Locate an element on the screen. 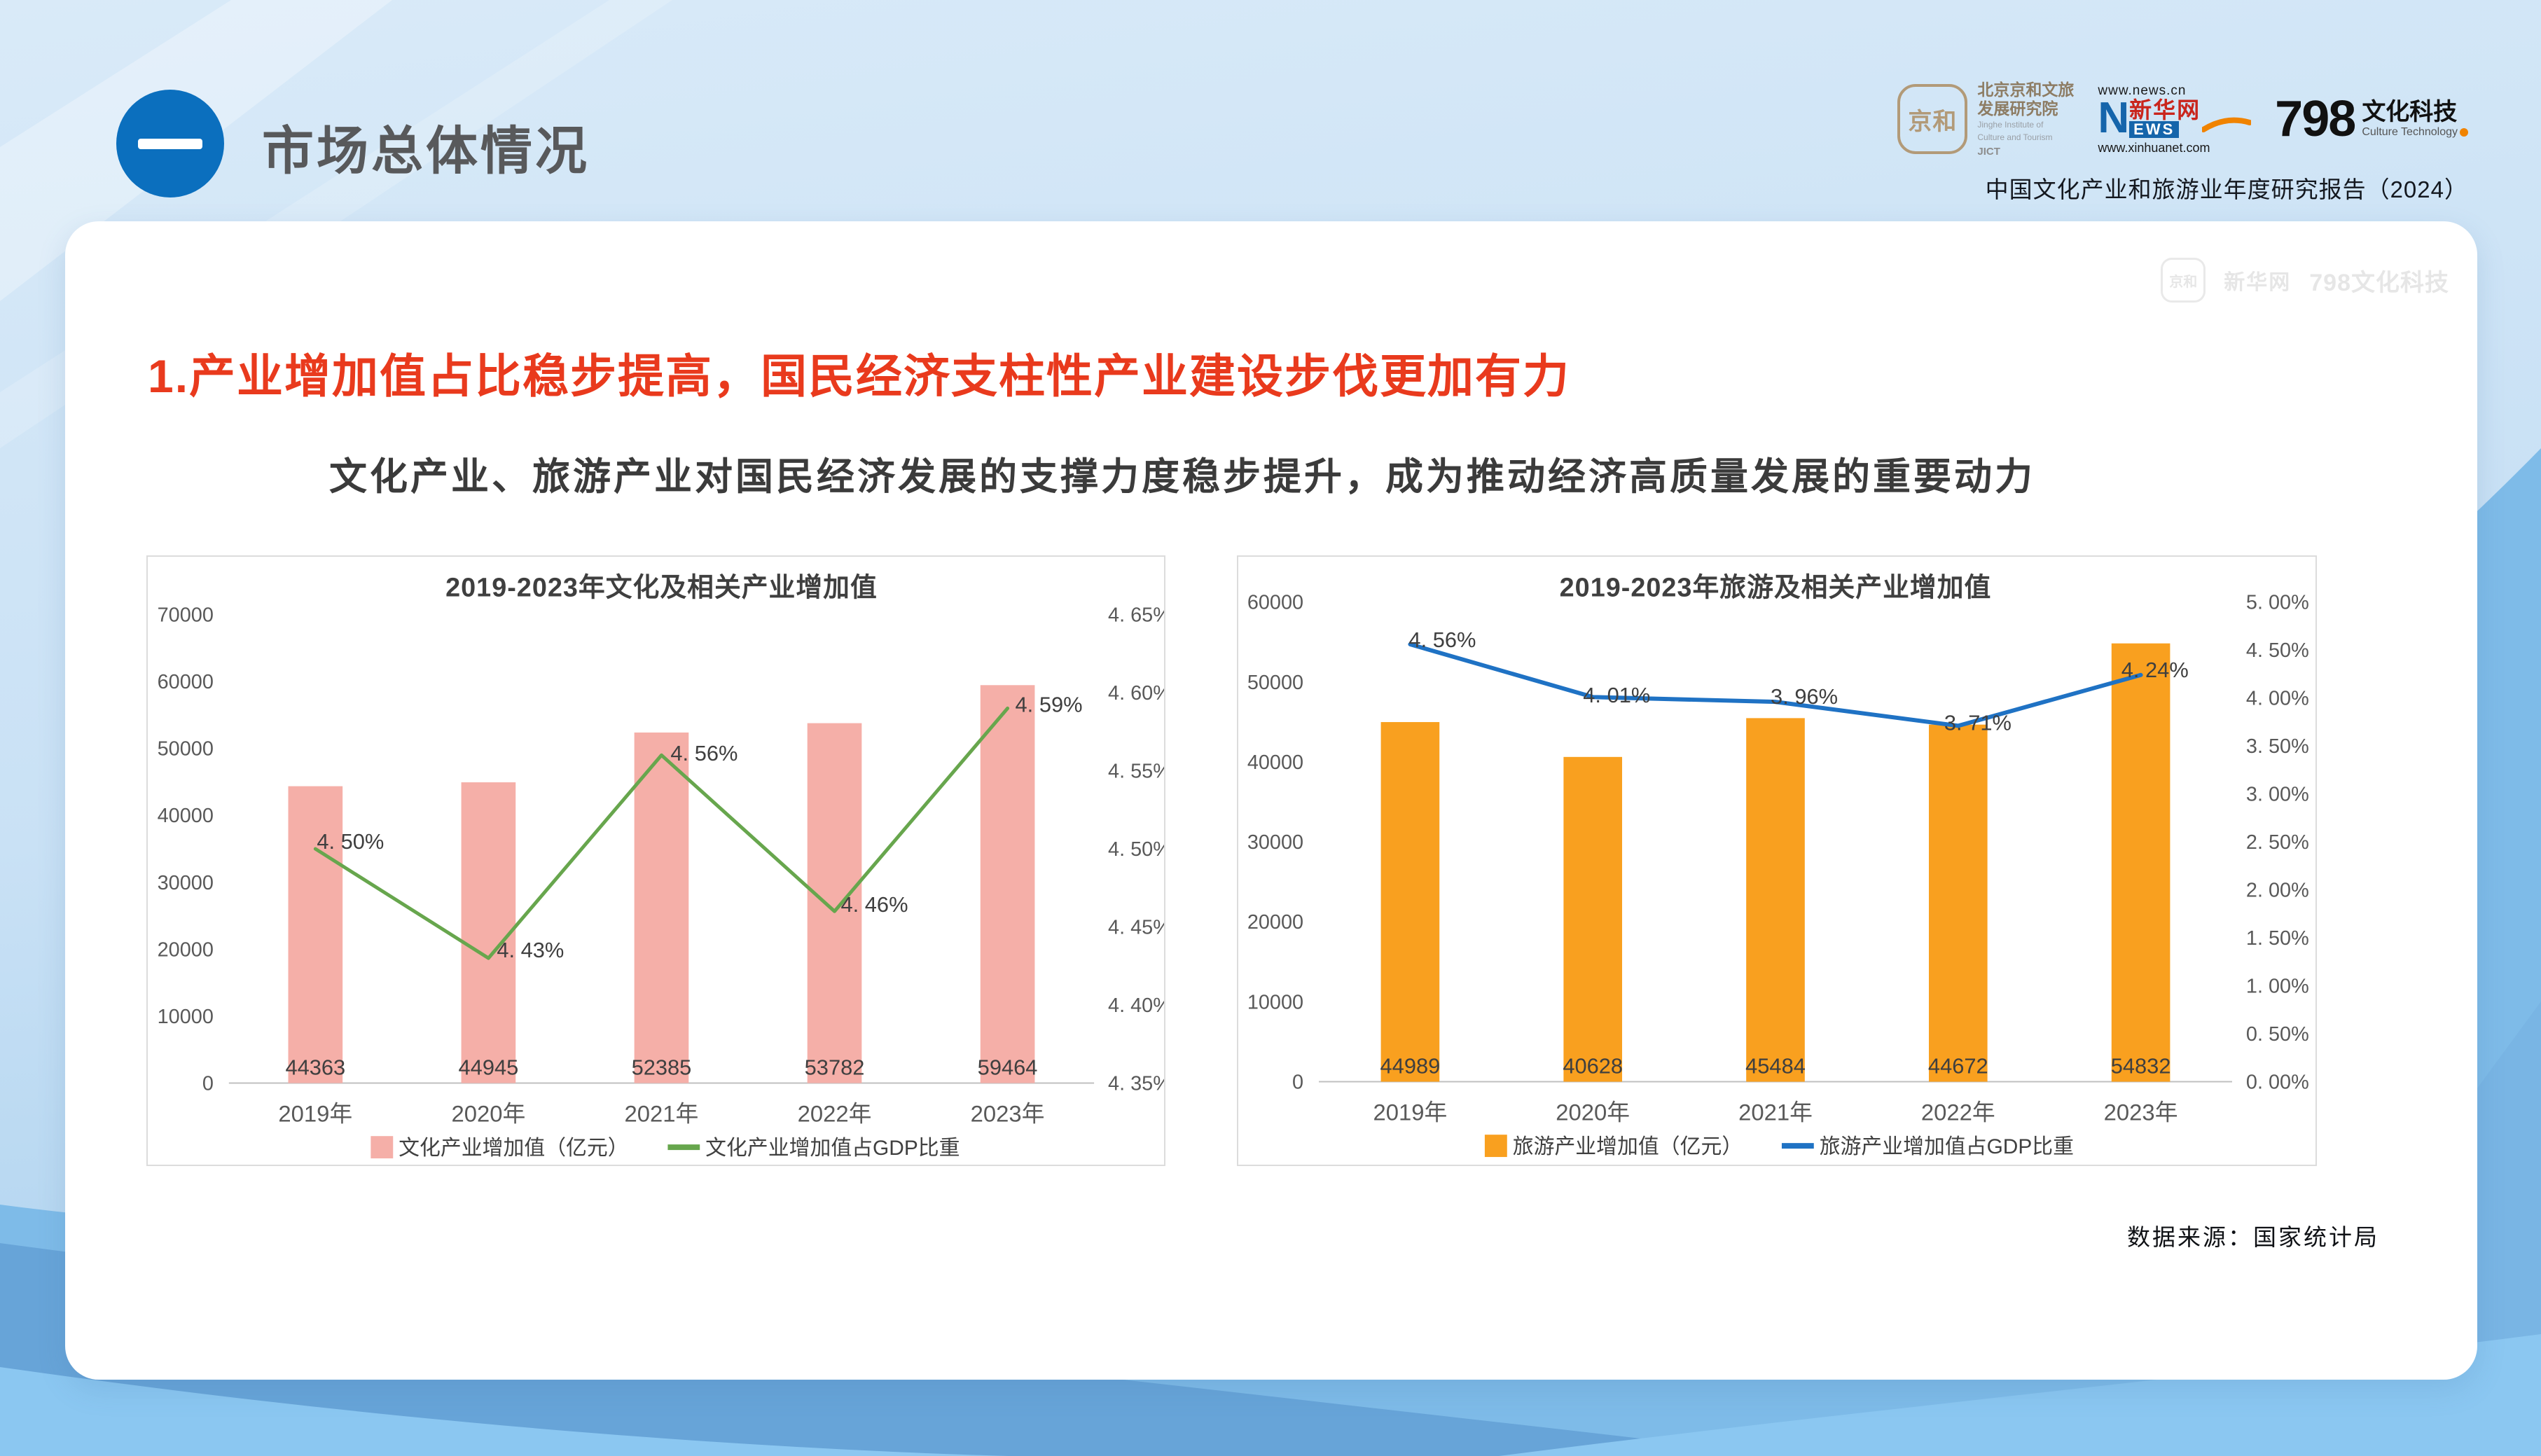 This screenshot has width=2541, height=1456. bar-value-label: 59464 is located at coordinates (1008, 1067).